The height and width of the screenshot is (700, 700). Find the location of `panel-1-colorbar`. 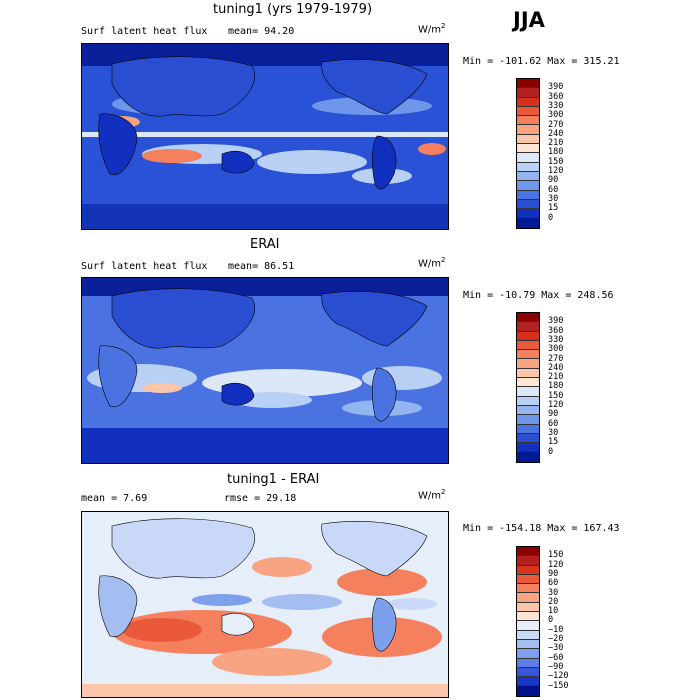

panel-1-colorbar is located at coordinates (528, 153).